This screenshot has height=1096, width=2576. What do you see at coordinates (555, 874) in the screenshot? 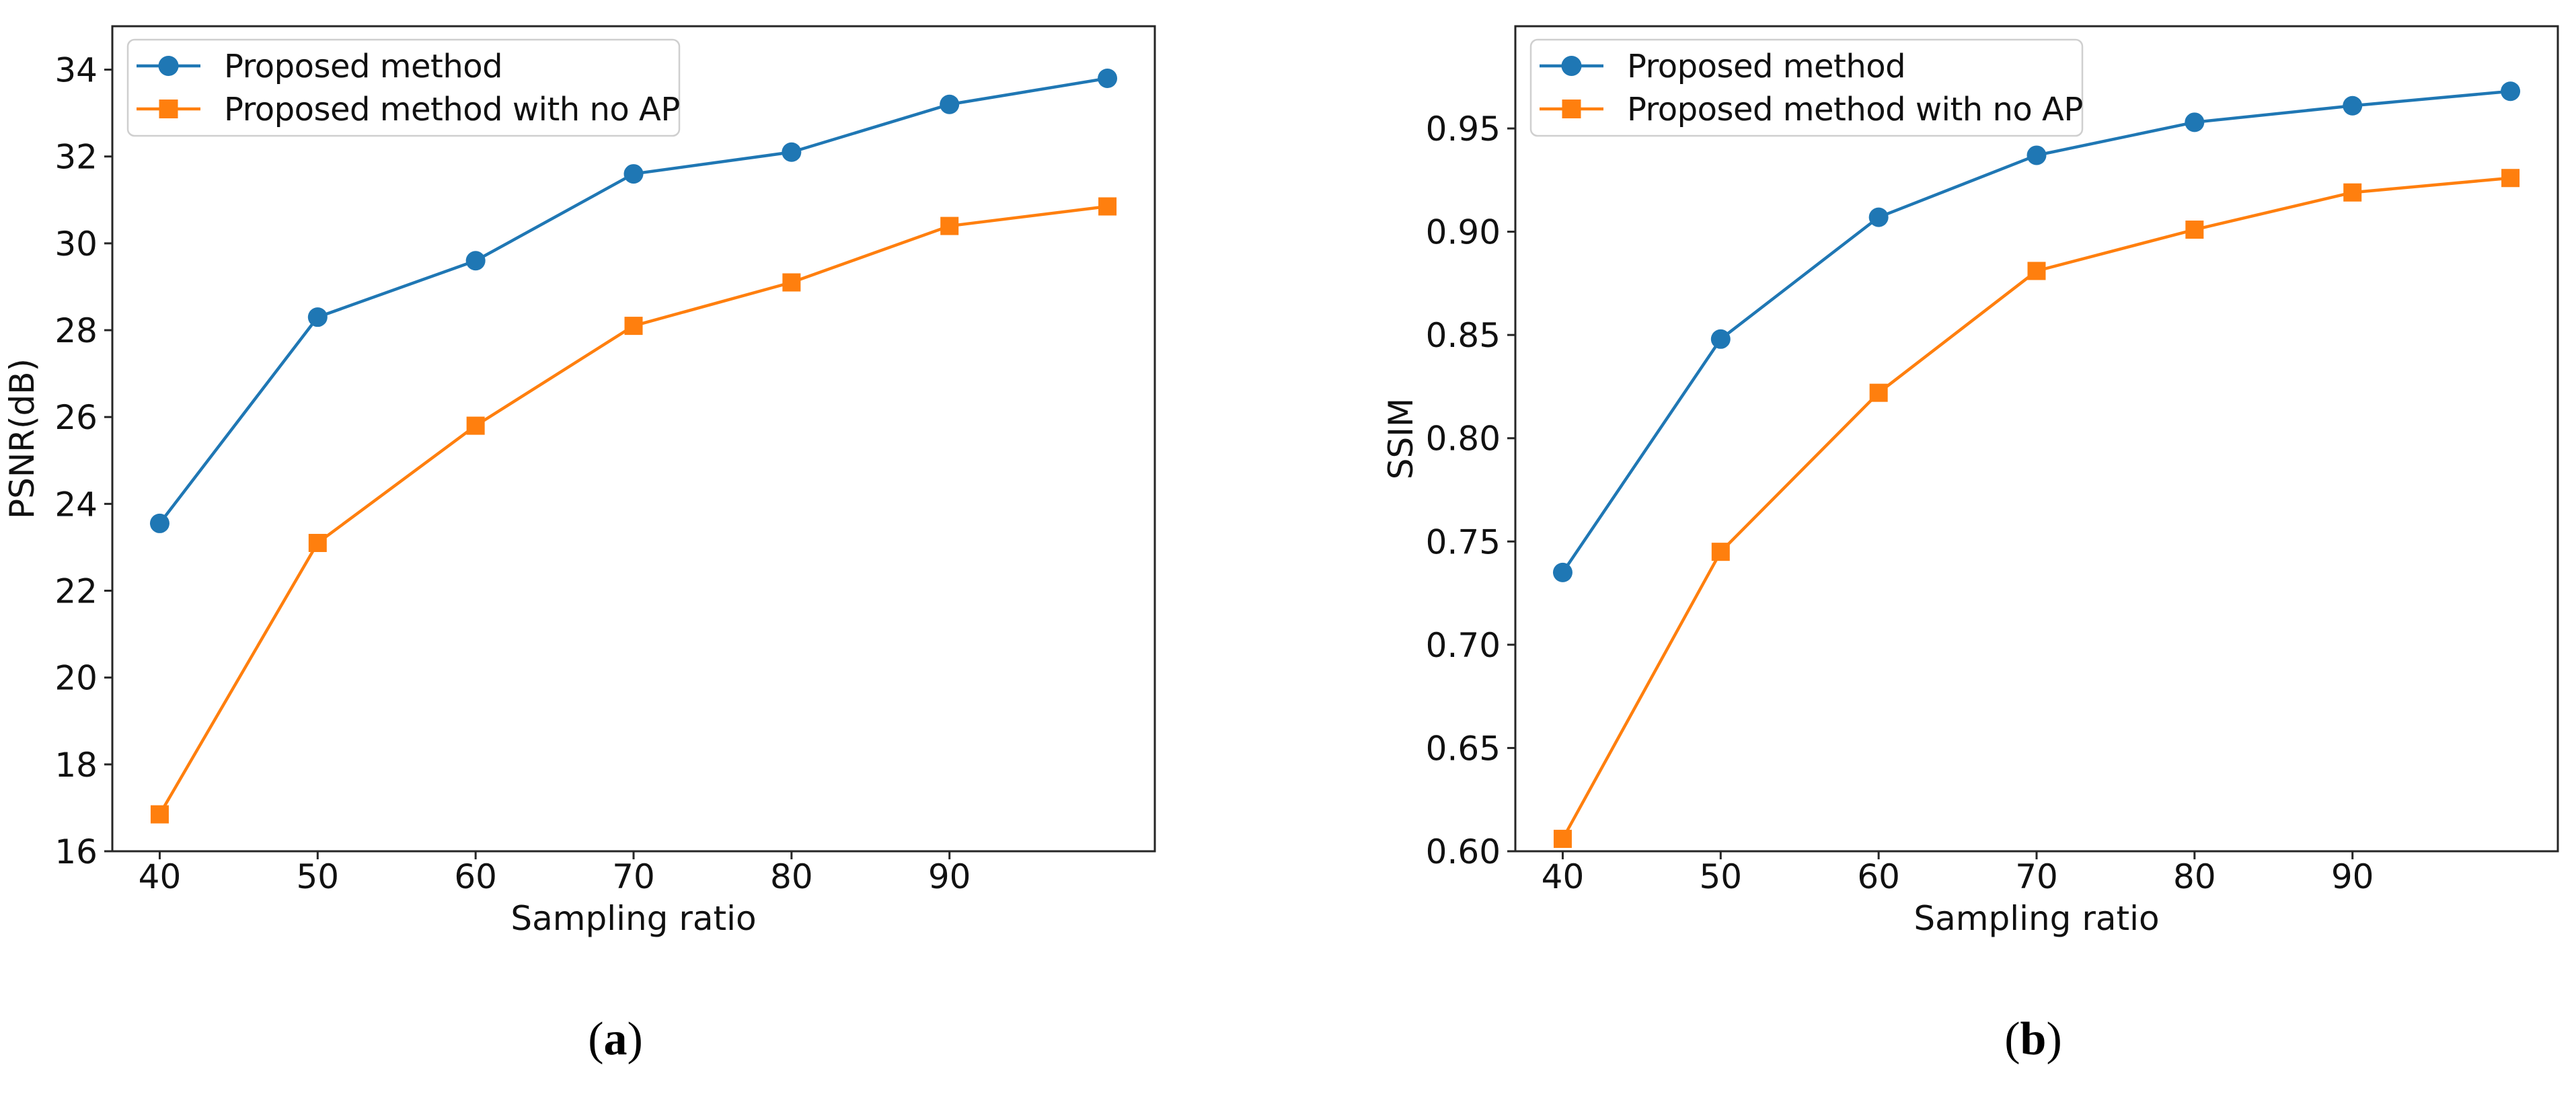
I see `x-axis-a: 40 50 60 70 80 90` at bounding box center [555, 874].